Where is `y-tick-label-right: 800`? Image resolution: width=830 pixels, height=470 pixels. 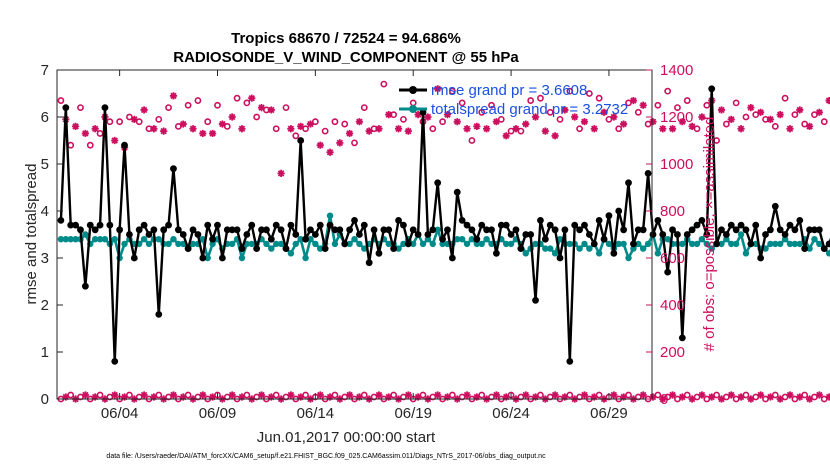
y-tick-label-right: 800 is located at coordinates (672, 211).